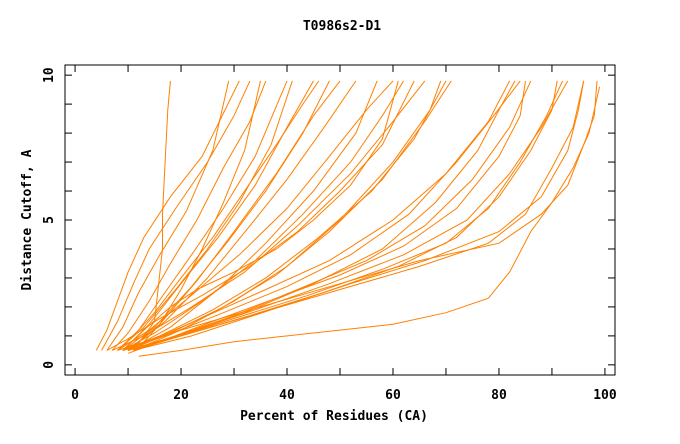  What do you see at coordinates (499, 395) in the screenshot?
I see `x-tick-label: 80` at bounding box center [499, 395].